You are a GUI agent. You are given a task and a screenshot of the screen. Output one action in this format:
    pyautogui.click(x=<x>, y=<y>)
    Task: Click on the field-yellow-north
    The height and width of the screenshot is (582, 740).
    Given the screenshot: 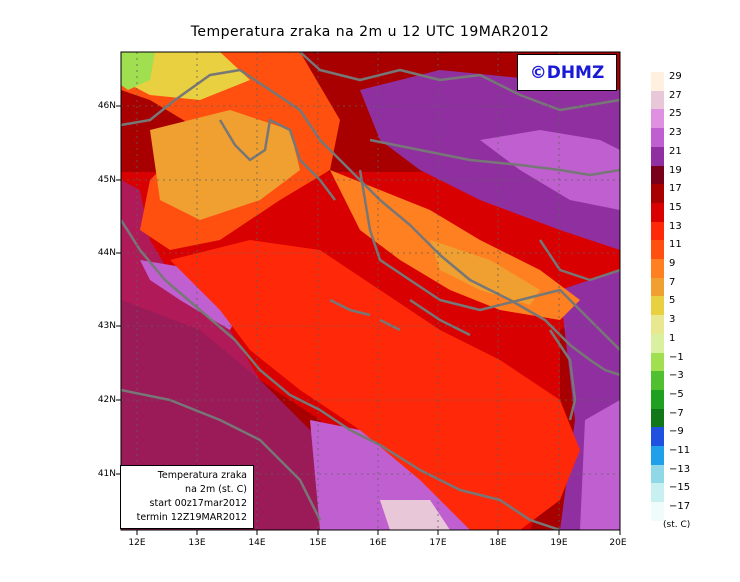 What is the action you would take?
    pyautogui.click(x=185, y=76)
    